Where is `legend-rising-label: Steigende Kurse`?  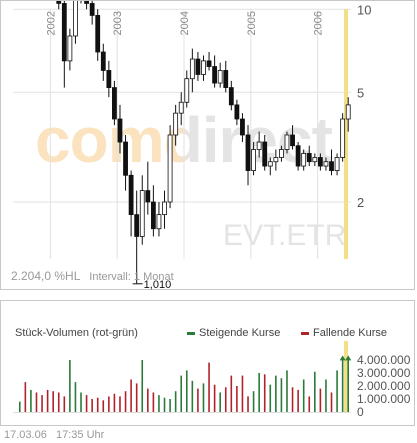
legend-rising-label: Steigende Kurse is located at coordinates (240, 333).